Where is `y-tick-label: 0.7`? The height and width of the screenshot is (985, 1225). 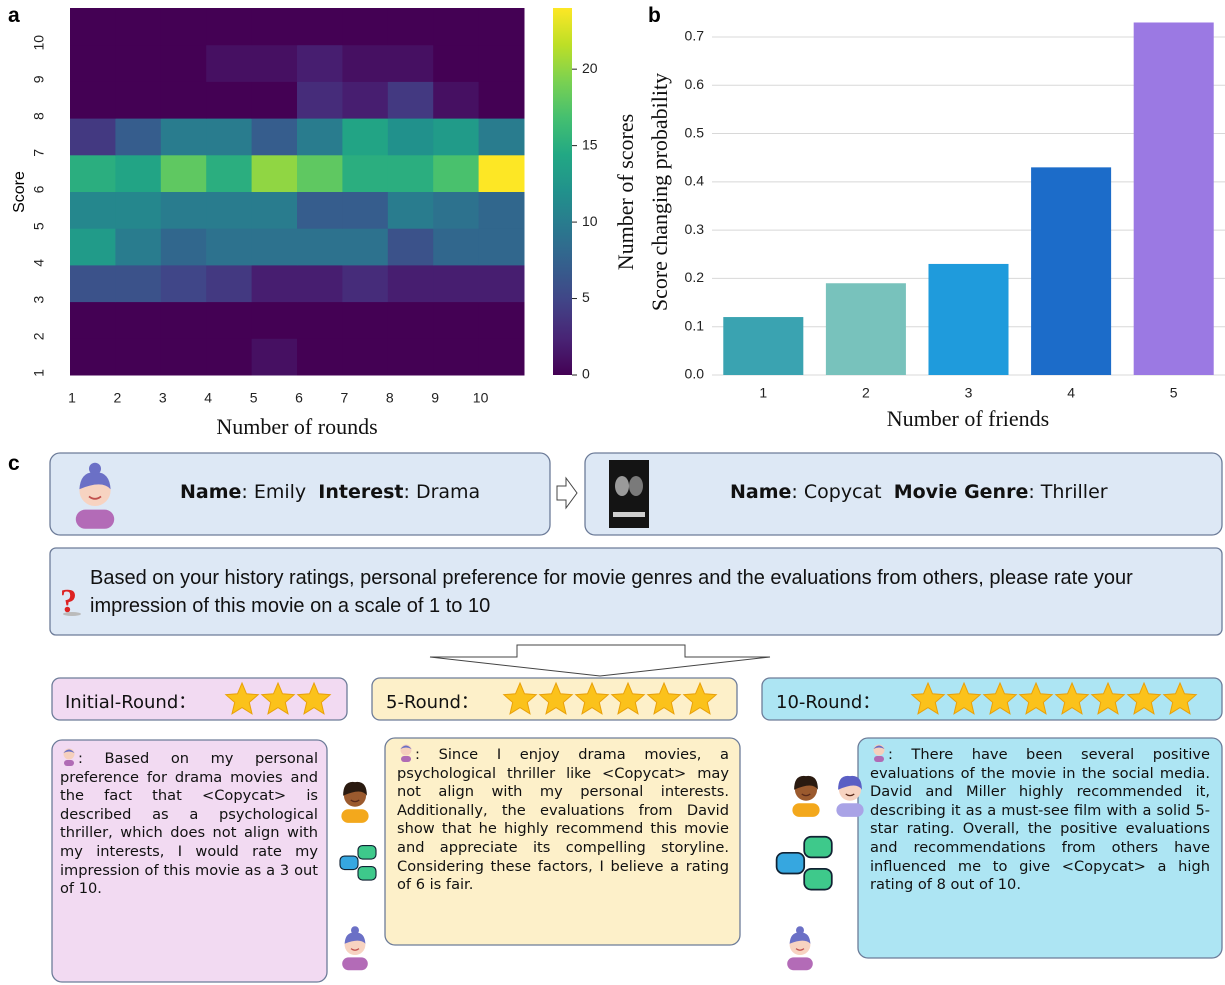 y-tick-label: 0.7 is located at coordinates (695, 36).